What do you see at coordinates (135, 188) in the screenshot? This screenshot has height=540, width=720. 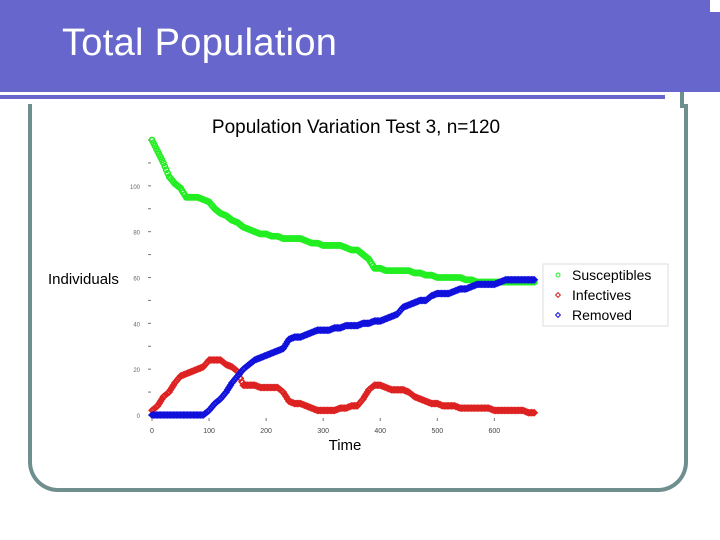 I see `y-tick-label: 100` at bounding box center [135, 188].